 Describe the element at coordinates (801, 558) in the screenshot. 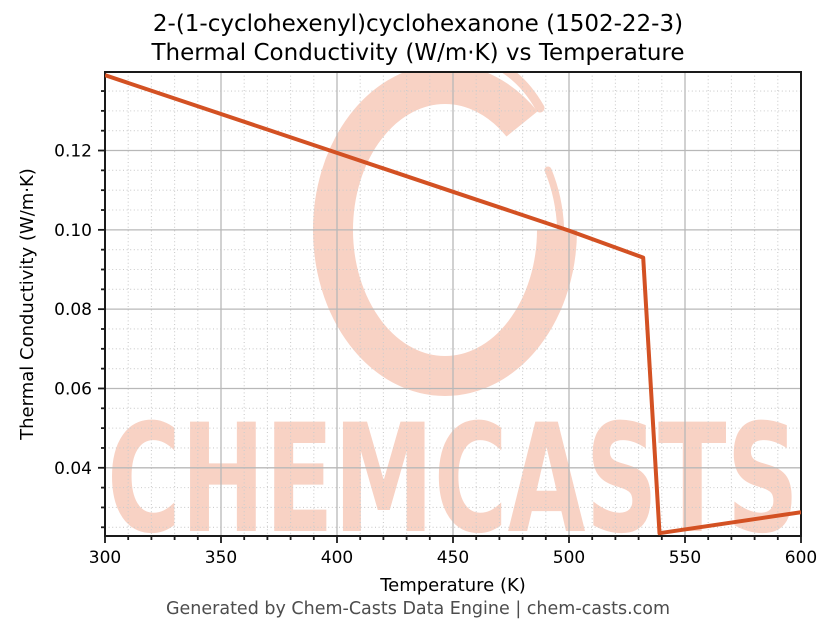

I see `x-tick-label: 600` at that location.